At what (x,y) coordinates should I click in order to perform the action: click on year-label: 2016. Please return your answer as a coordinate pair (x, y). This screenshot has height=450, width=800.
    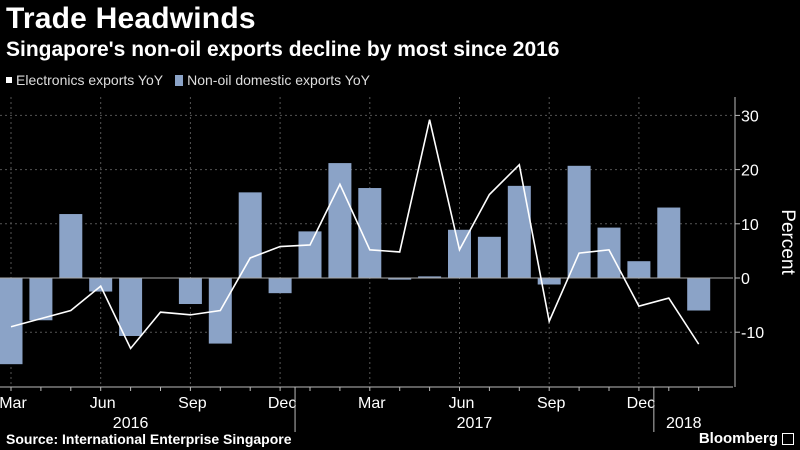
    Looking at the image, I should click on (131, 423).